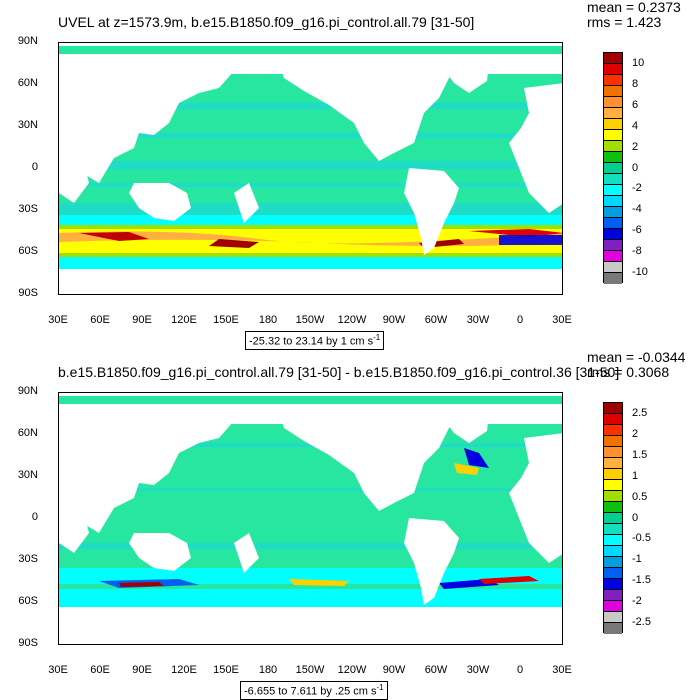 The height and width of the screenshot is (700, 700). What do you see at coordinates (628, 372) in the screenshot?
I see `rms-label: rms = 0.3068` at bounding box center [628, 372].